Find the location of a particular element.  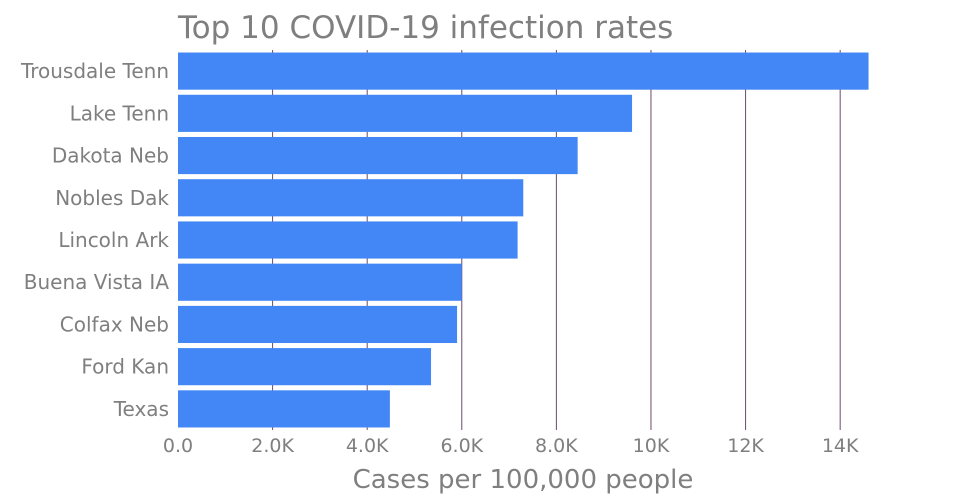

x-tick-label: 2.0K is located at coordinates (272, 446).